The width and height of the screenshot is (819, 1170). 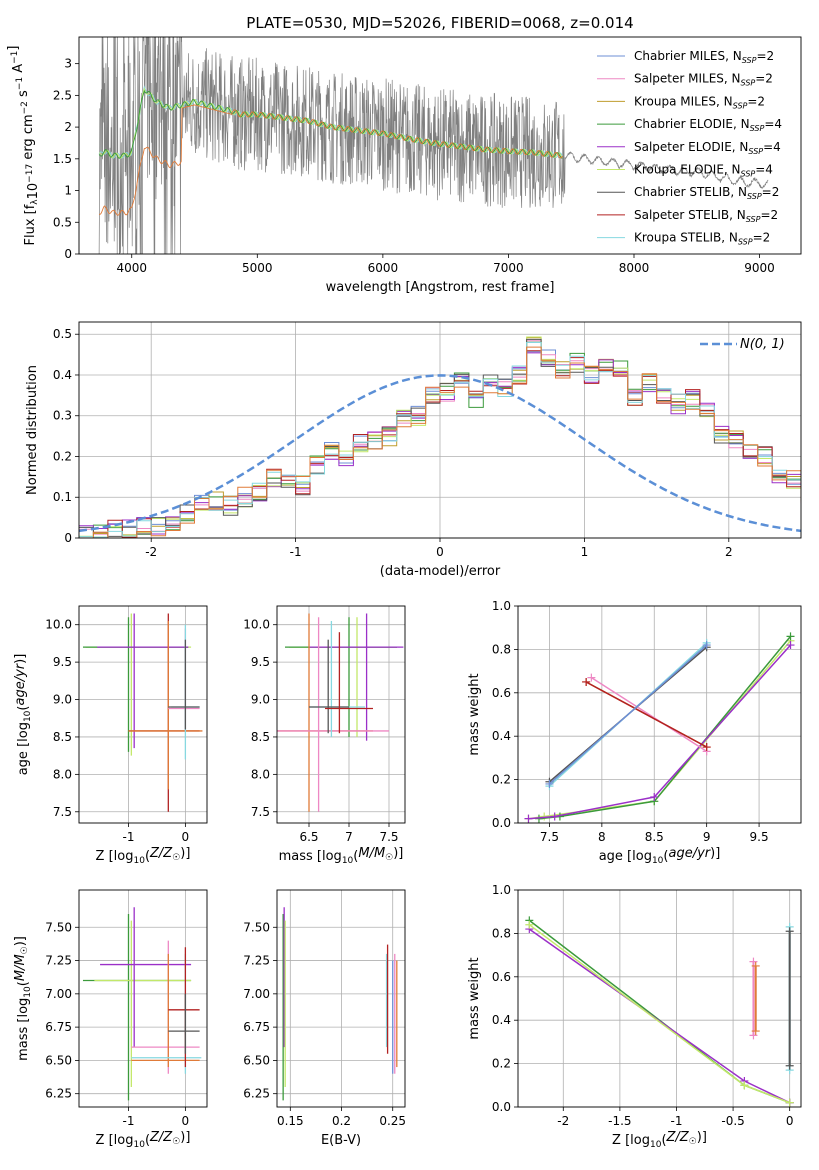 What do you see at coordinates (474, 714) in the screenshot?
I see `y-axis-label: mass weight` at bounding box center [474, 714].